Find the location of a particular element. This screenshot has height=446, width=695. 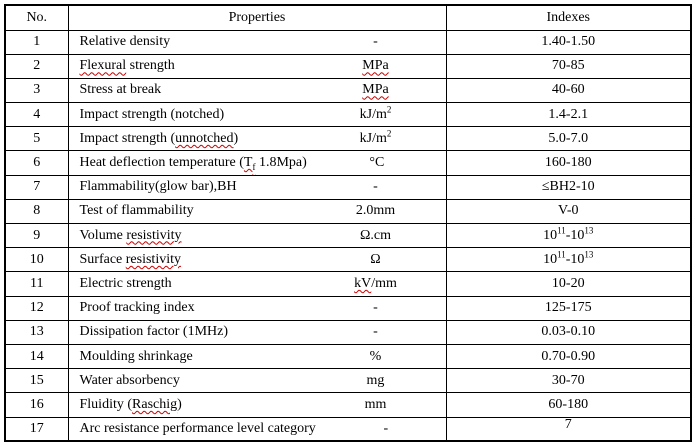

row-number: 14 is located at coordinates (36, 356).